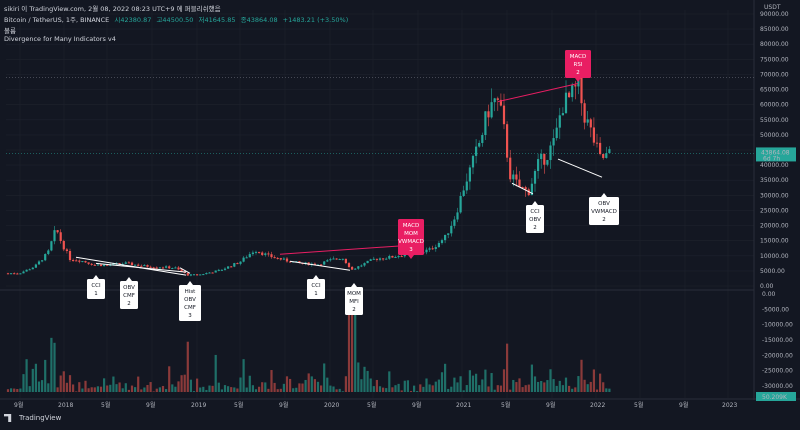 This screenshot has height=430, width=800. What do you see at coordinates (96, 287) in the screenshot?
I see `divergence-tag-cci: CCI 1` at bounding box center [96, 287].